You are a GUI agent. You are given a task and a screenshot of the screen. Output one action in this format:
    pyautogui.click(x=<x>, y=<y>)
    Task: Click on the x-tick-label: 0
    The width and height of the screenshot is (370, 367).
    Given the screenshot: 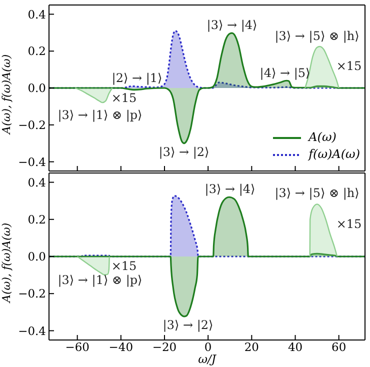 What is the action you would take?
    pyautogui.click(x=208, y=347)
    